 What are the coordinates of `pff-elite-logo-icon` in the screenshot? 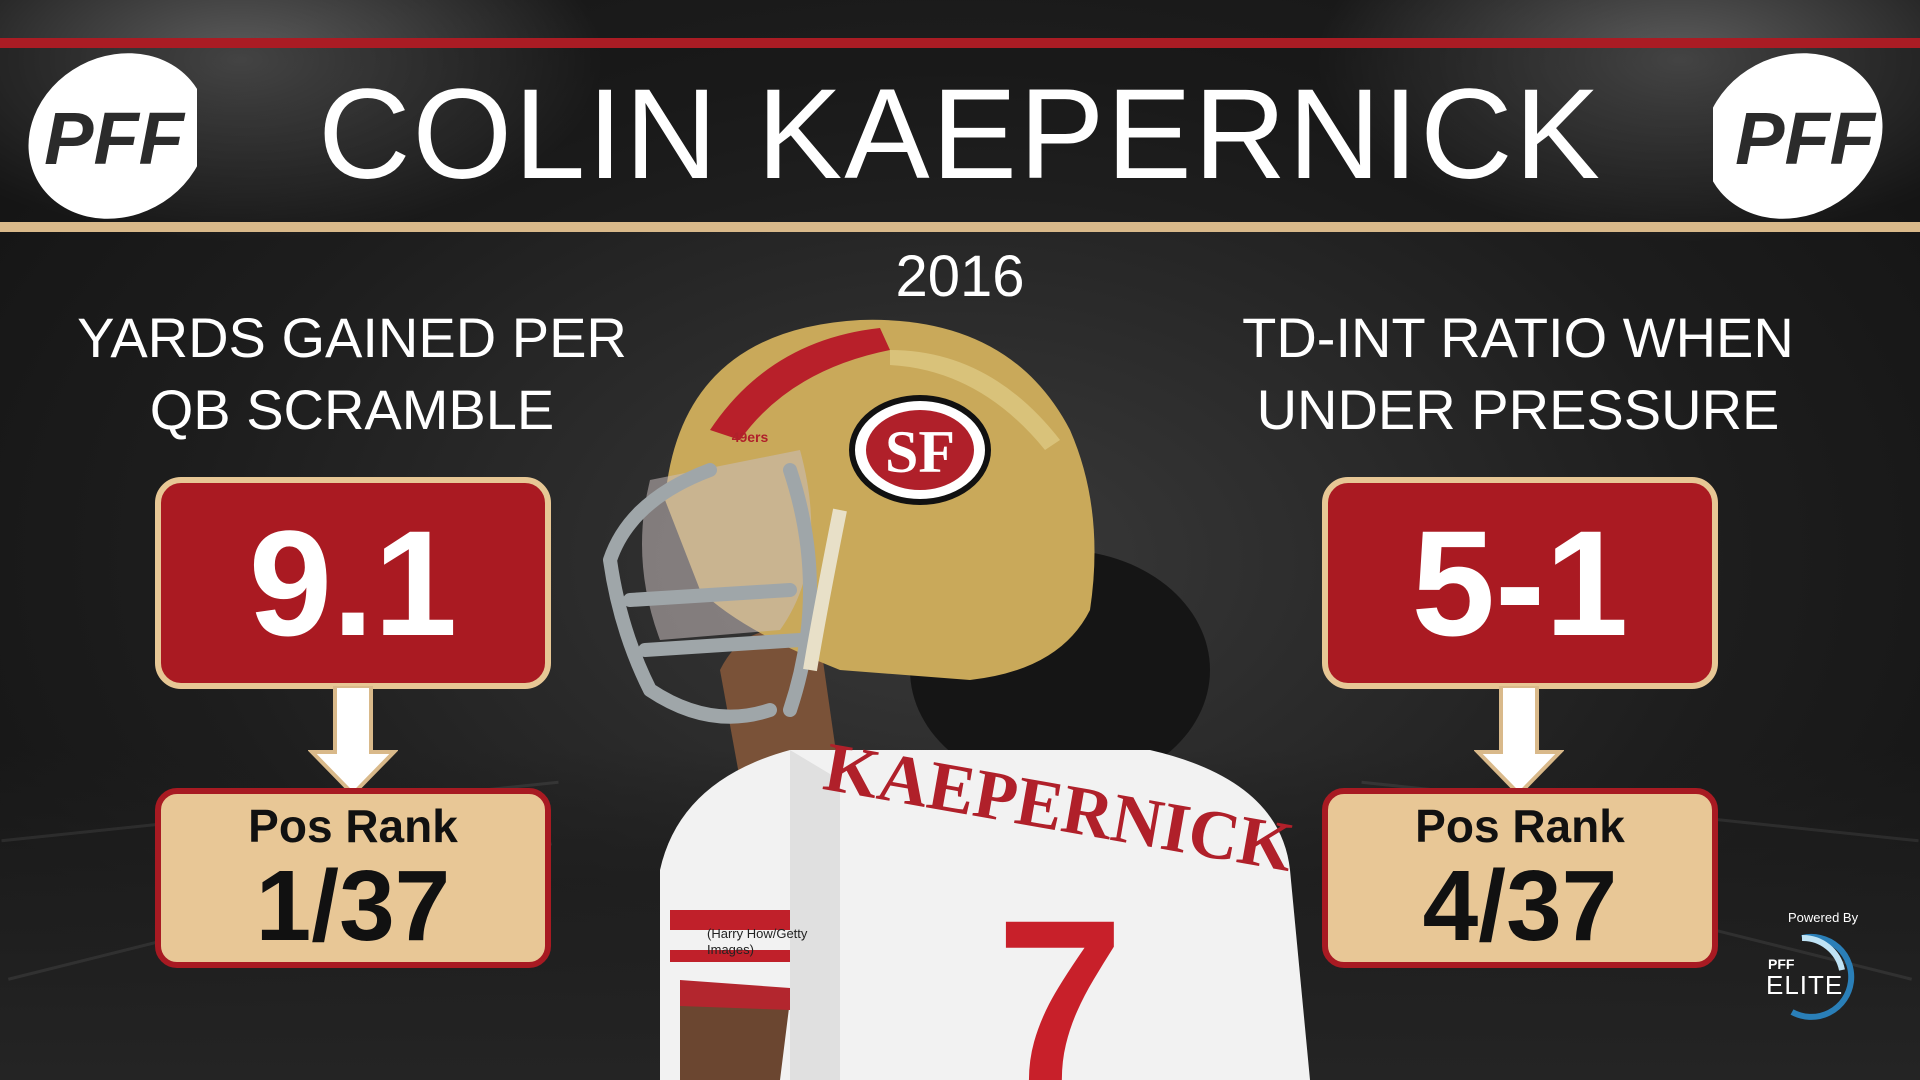 It's located at (1822, 976).